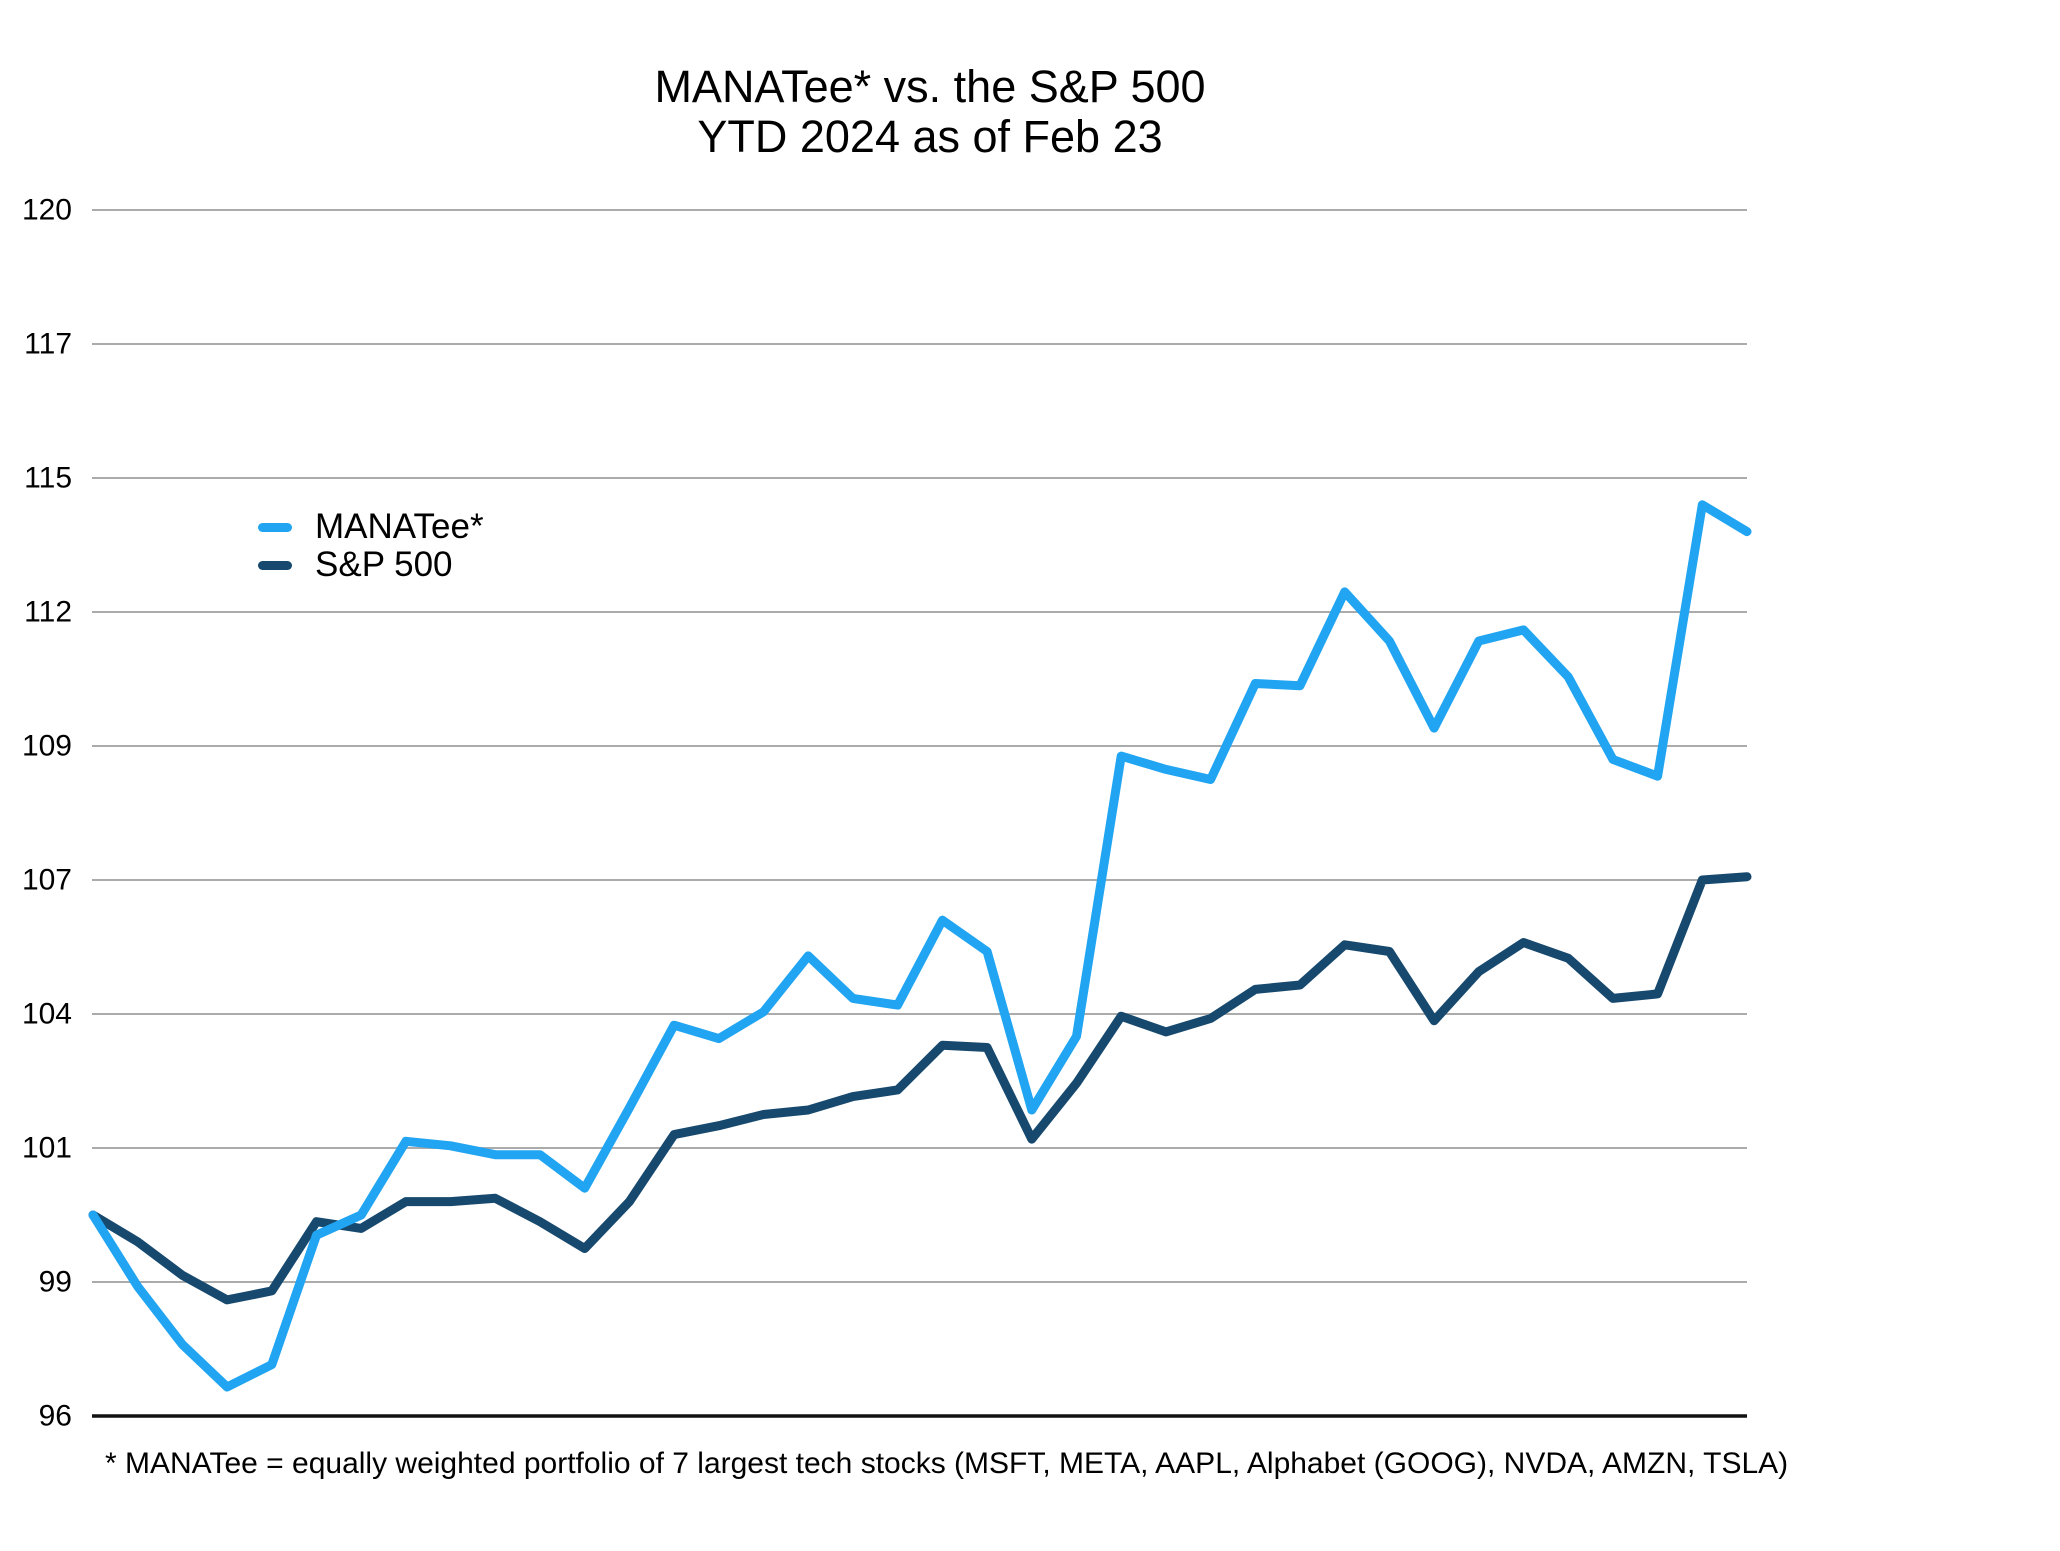  Describe the element at coordinates (275, 565) in the screenshot. I see `sp500-line-swatch` at that location.